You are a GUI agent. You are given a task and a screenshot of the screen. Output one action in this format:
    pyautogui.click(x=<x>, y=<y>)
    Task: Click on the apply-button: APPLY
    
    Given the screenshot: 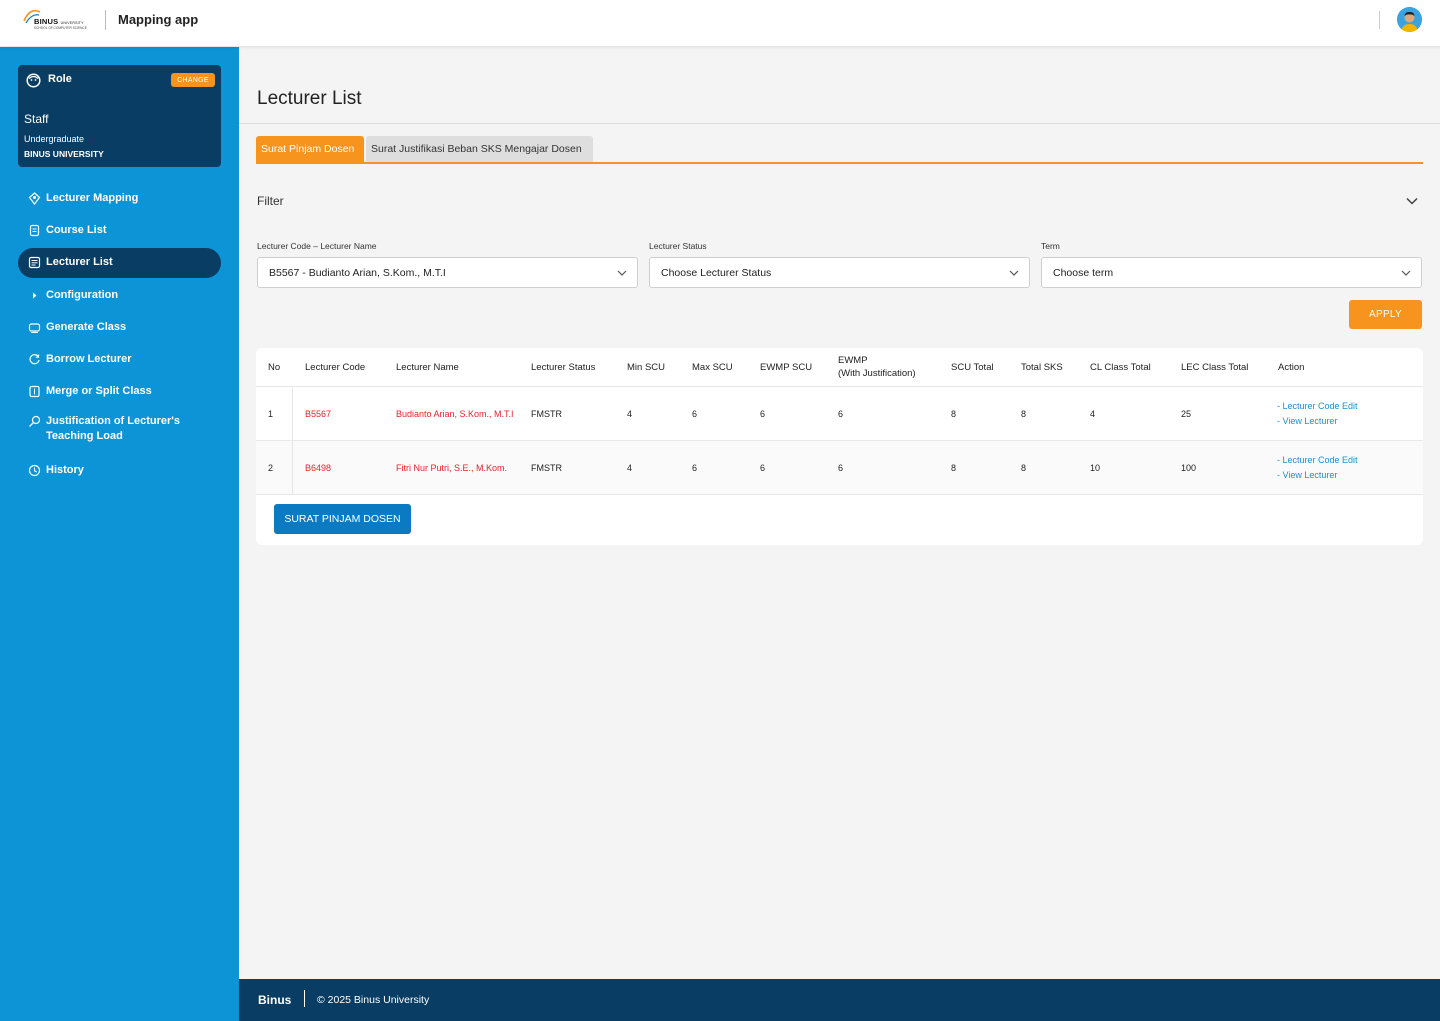 What is the action you would take?
    pyautogui.click(x=1385, y=314)
    